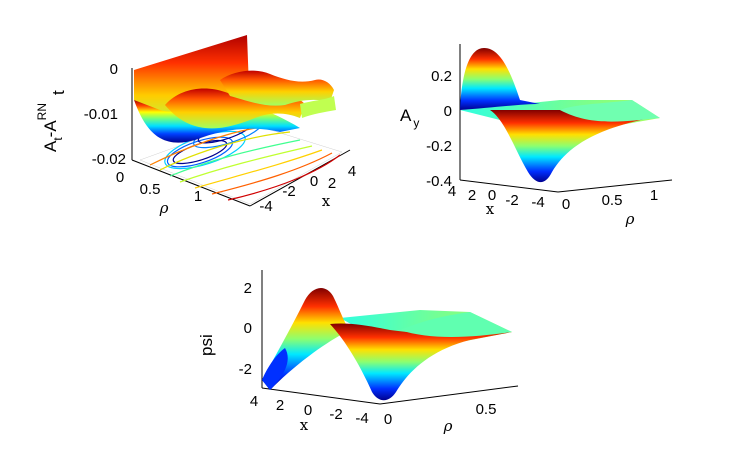 The height and width of the screenshot is (460, 745). I want to click on plot2-x-label: x, so click(490, 209).